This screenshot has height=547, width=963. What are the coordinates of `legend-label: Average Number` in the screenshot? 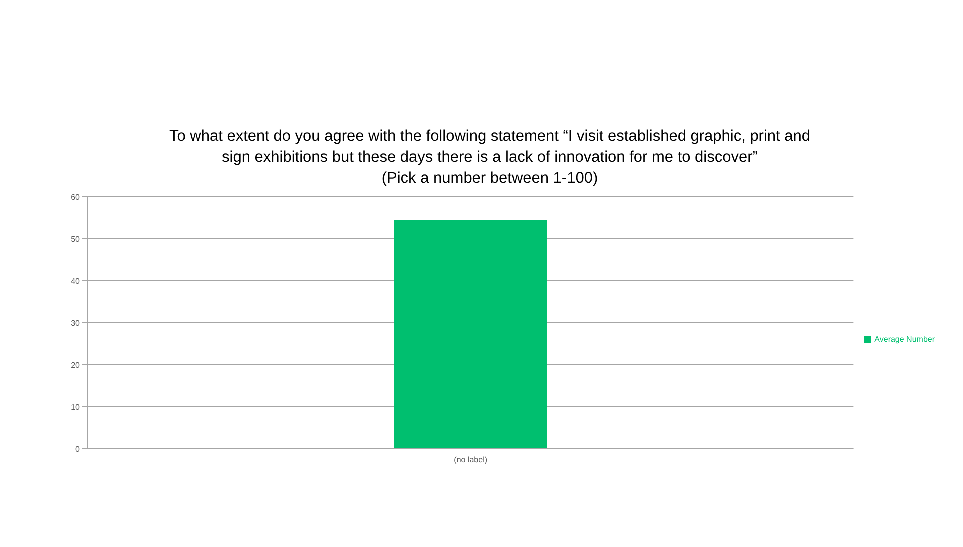 It's located at (904, 339).